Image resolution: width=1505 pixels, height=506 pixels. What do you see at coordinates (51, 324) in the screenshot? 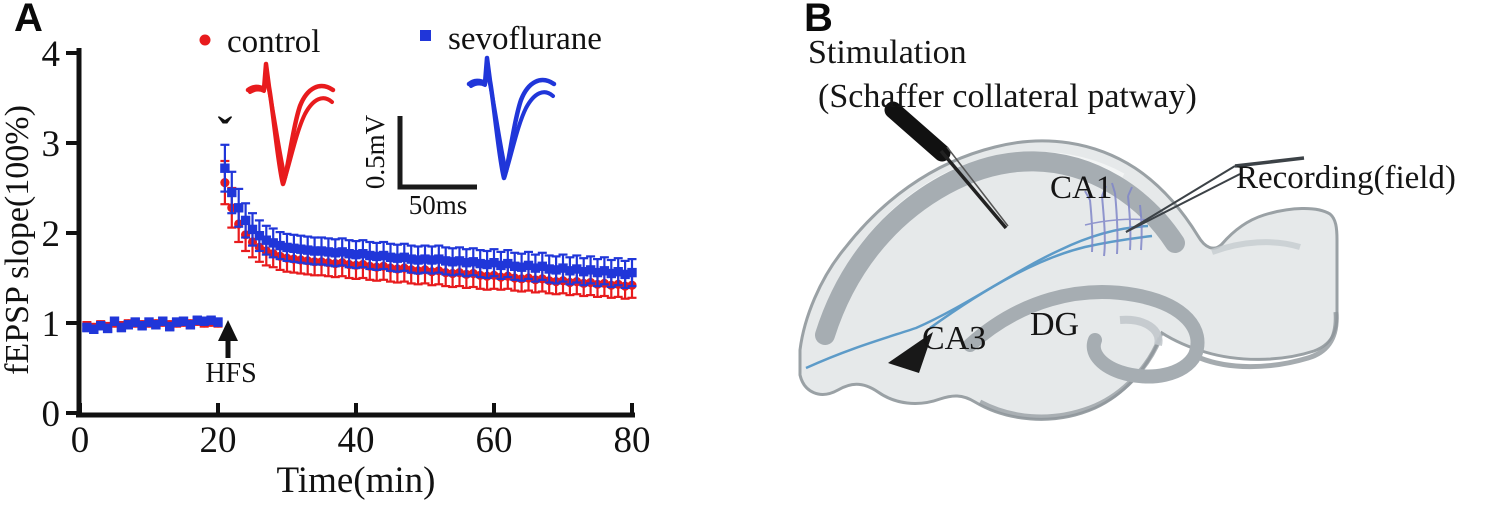
I see `y-tick-label: 1` at bounding box center [51, 324].